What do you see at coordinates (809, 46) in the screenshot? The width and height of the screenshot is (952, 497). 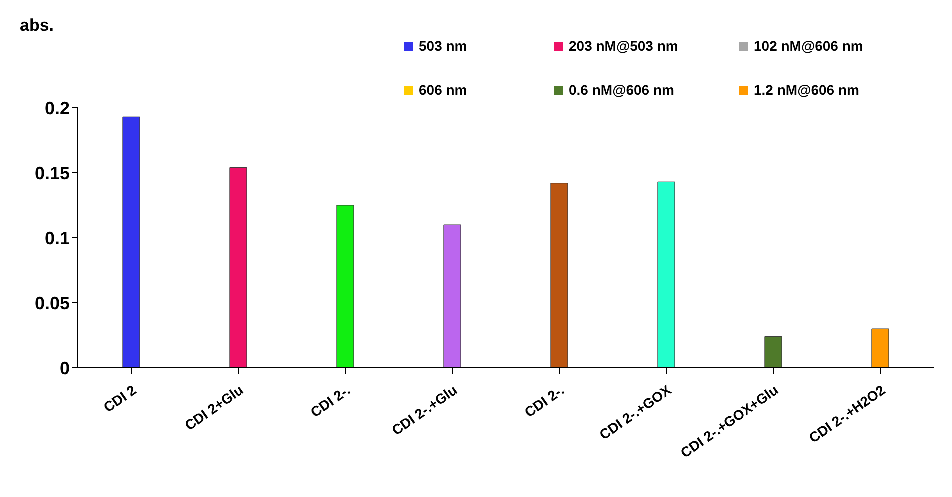 I see `legend-label: 102 nM@606 nm` at bounding box center [809, 46].